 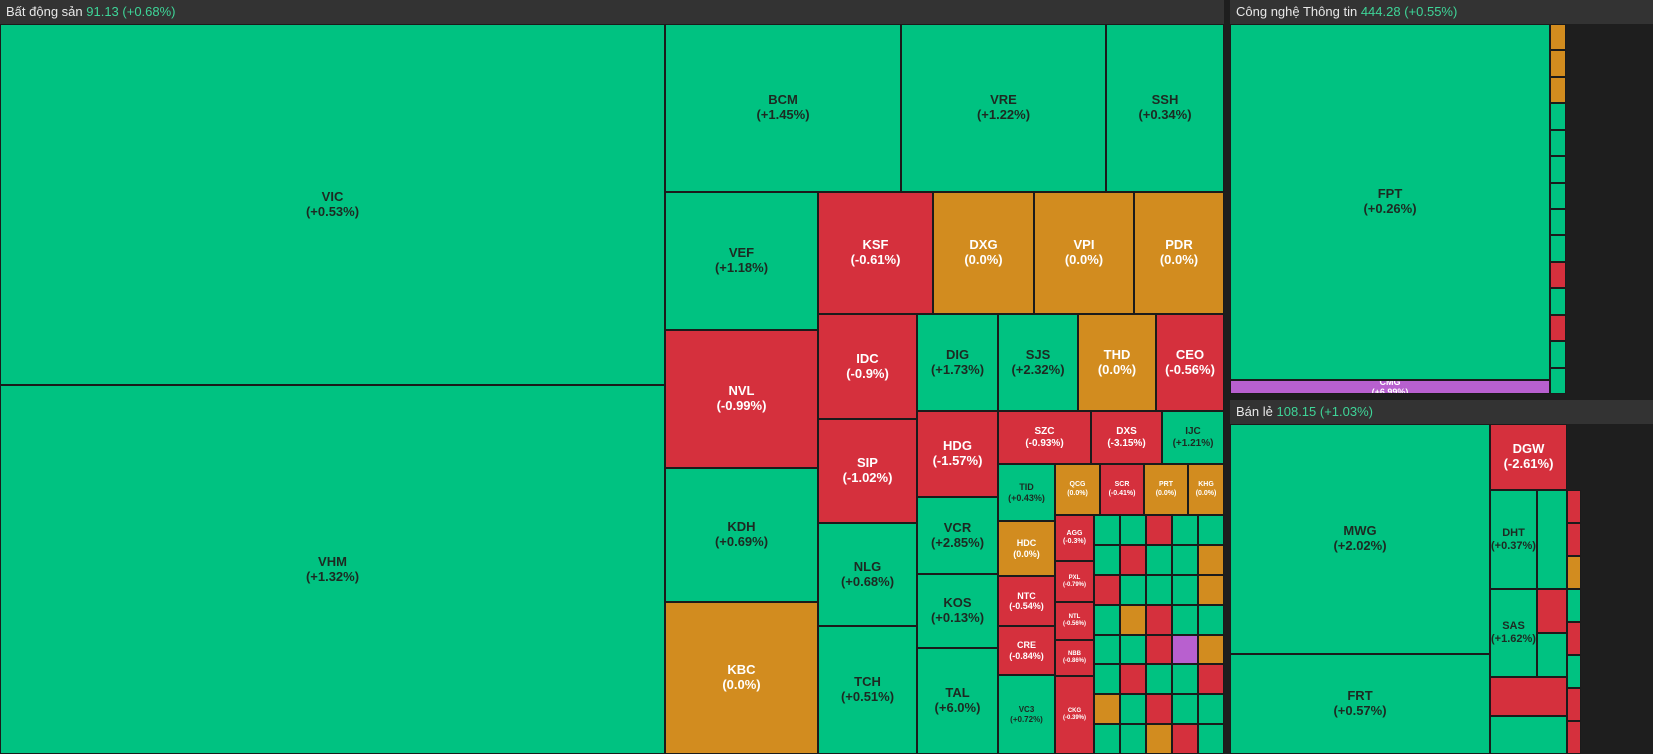 I want to click on tile-nlg: NLG (+0.68%), so click(x=867, y=574).